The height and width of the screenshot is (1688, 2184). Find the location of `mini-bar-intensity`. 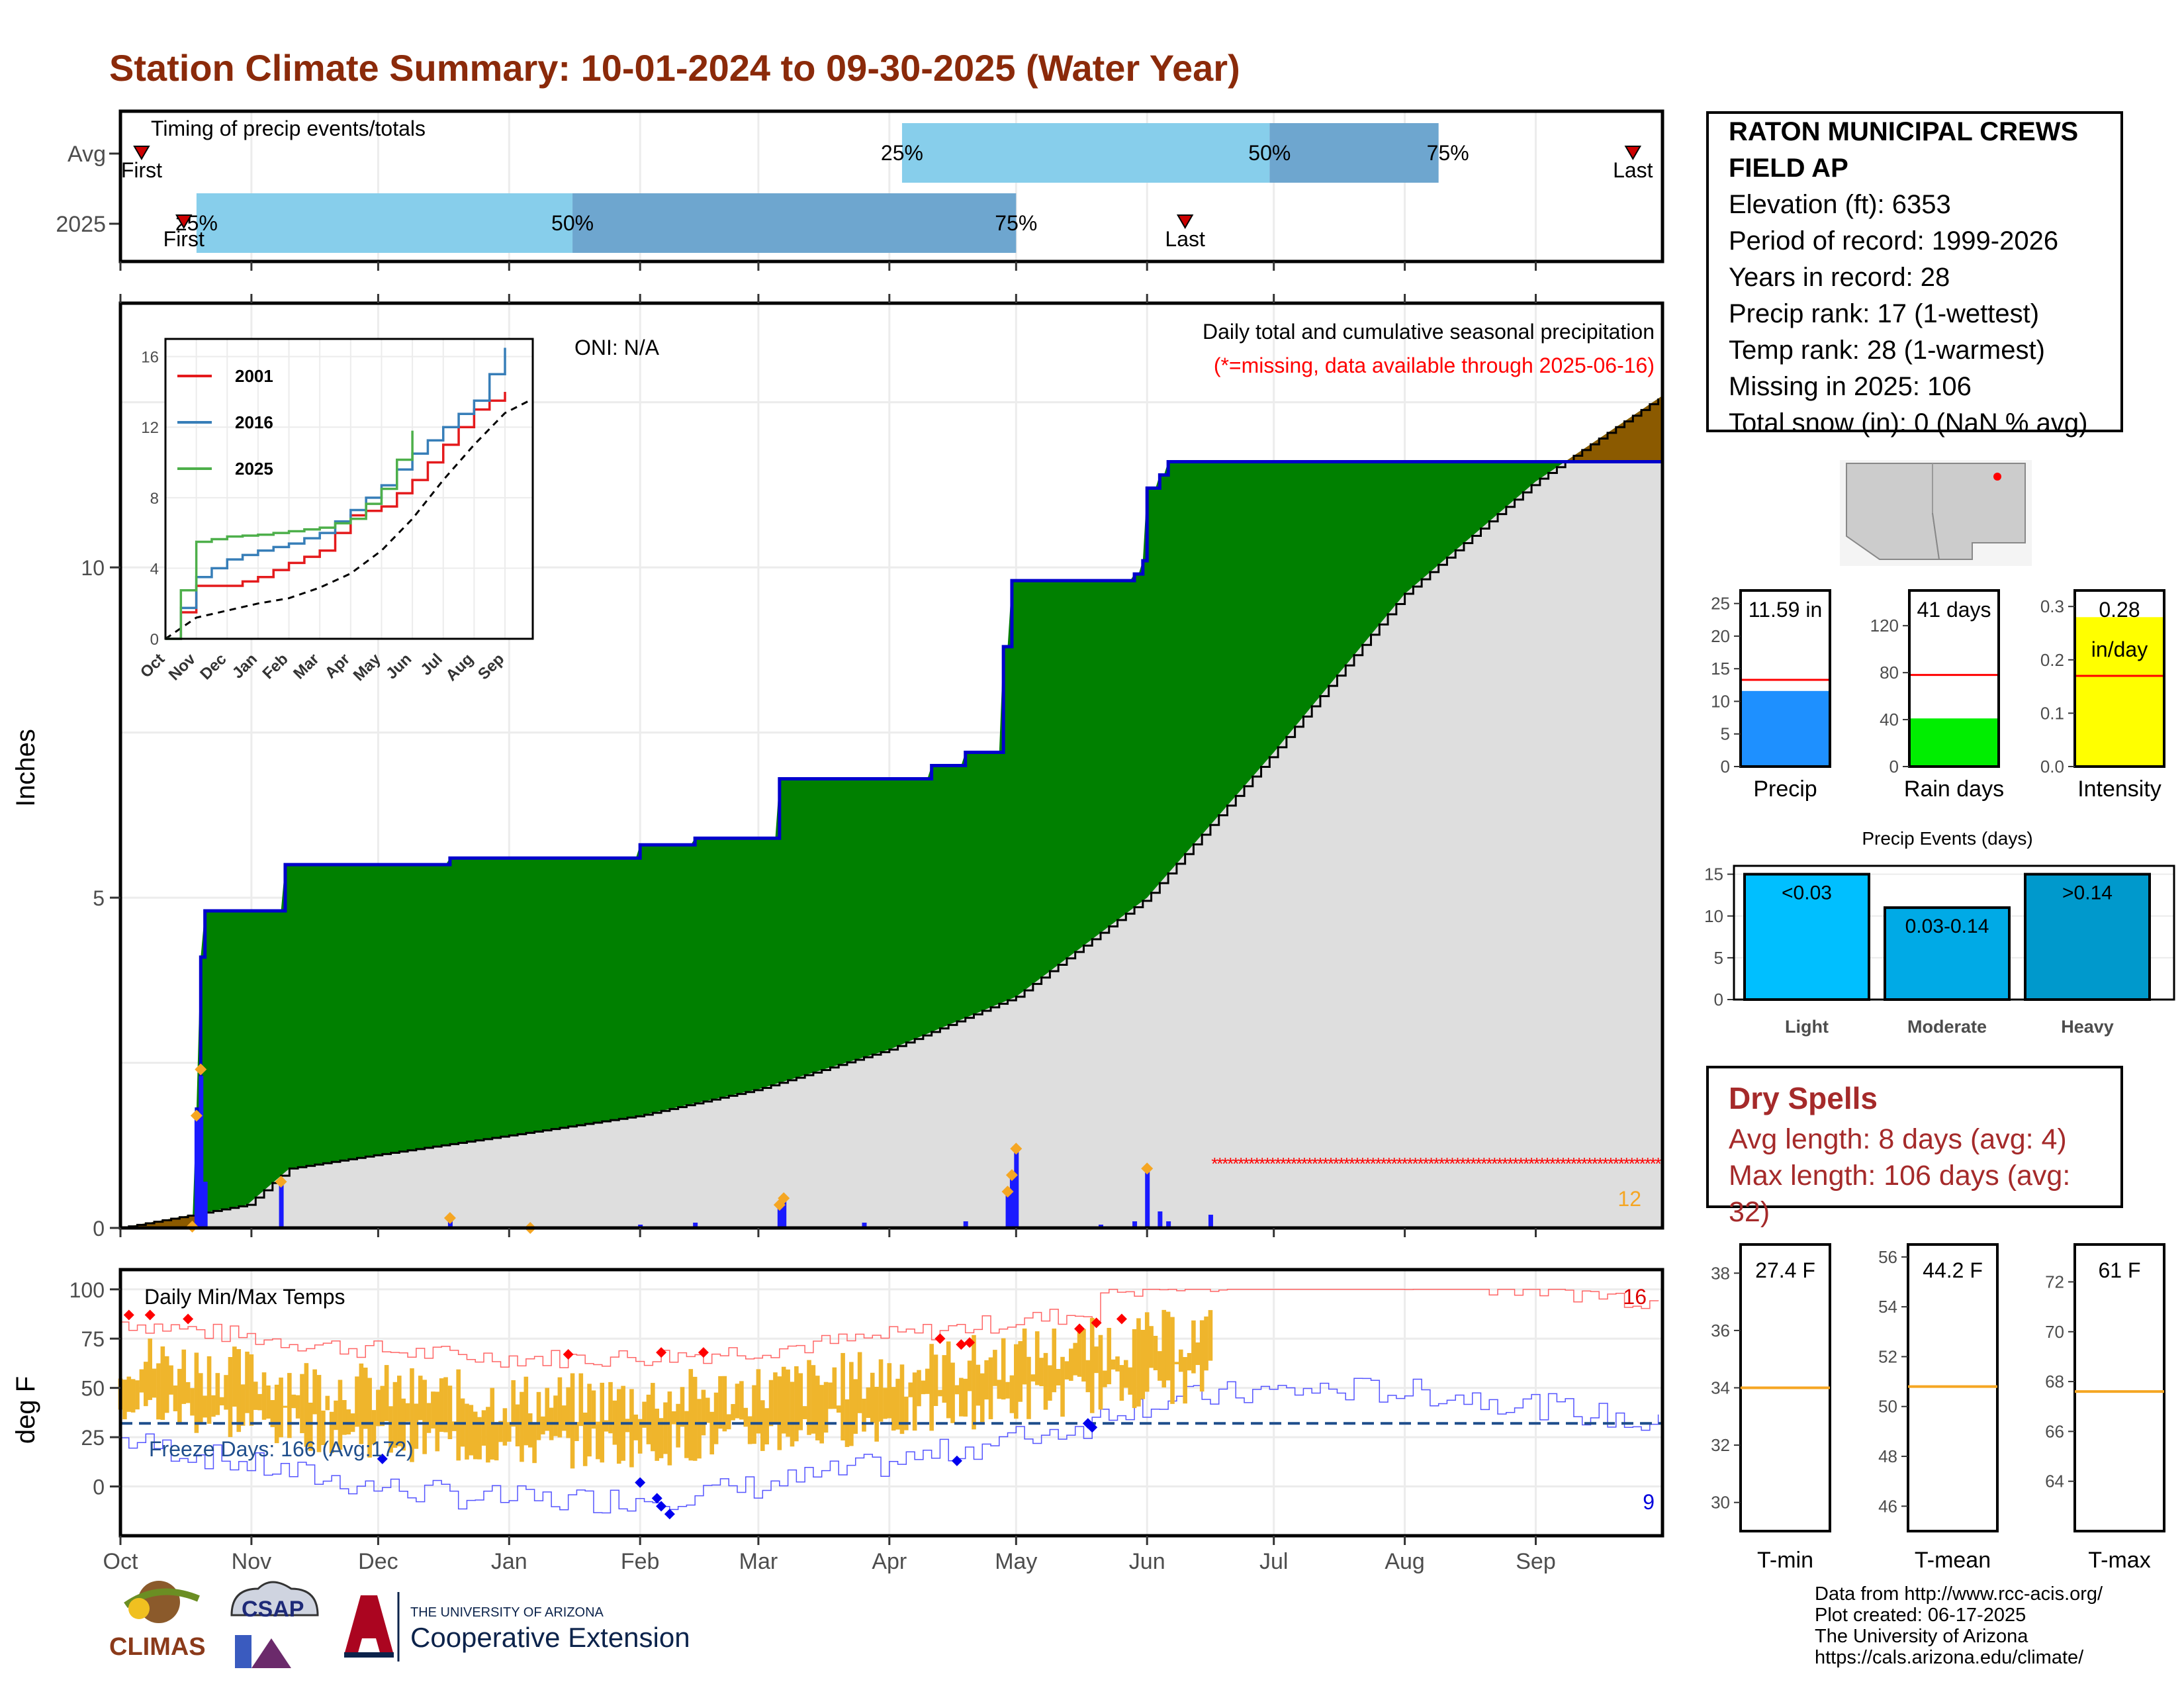

mini-bar-intensity is located at coordinates (2119, 692).